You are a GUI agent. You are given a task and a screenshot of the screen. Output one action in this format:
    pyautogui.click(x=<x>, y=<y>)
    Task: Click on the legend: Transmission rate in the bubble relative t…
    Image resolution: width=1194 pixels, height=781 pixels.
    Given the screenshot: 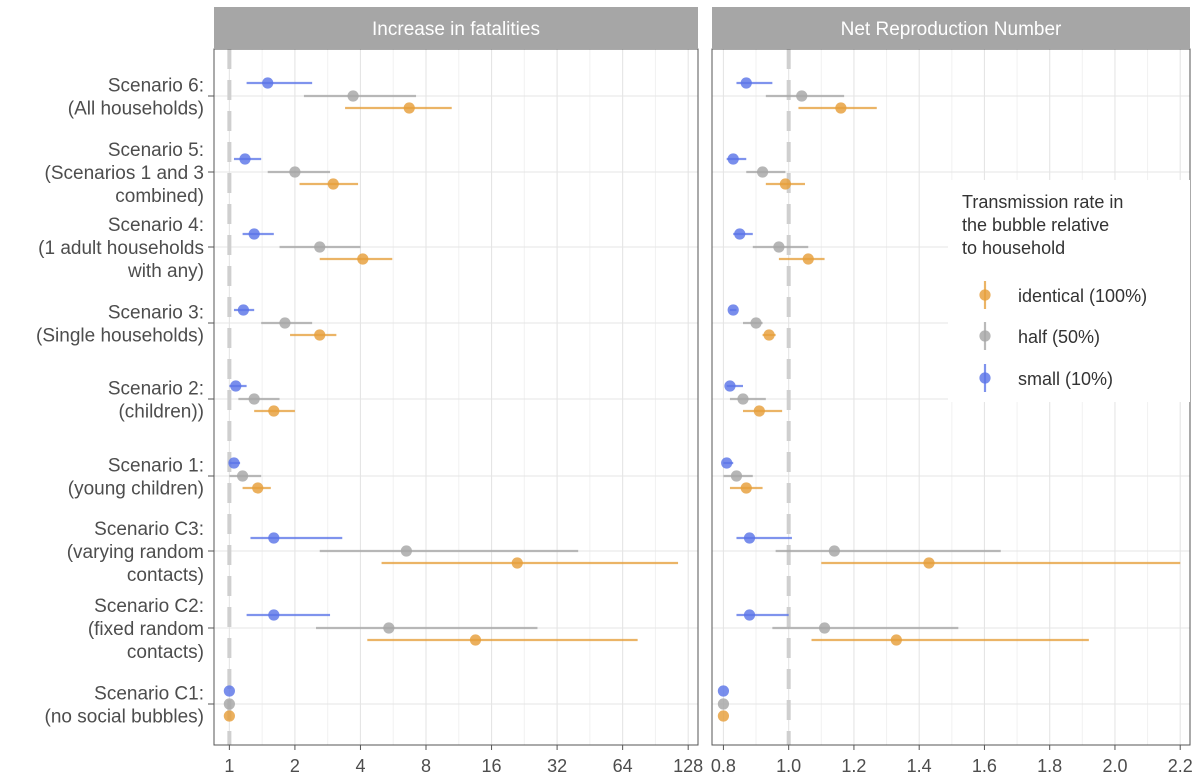 What is the action you would take?
    pyautogui.click(x=1069, y=291)
    